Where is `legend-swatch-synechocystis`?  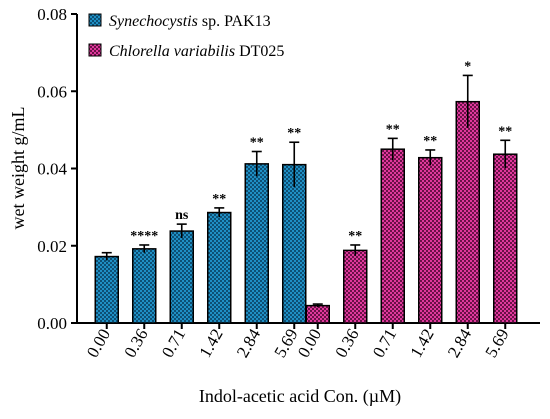 legend-swatch-synechocystis is located at coordinates (95, 20).